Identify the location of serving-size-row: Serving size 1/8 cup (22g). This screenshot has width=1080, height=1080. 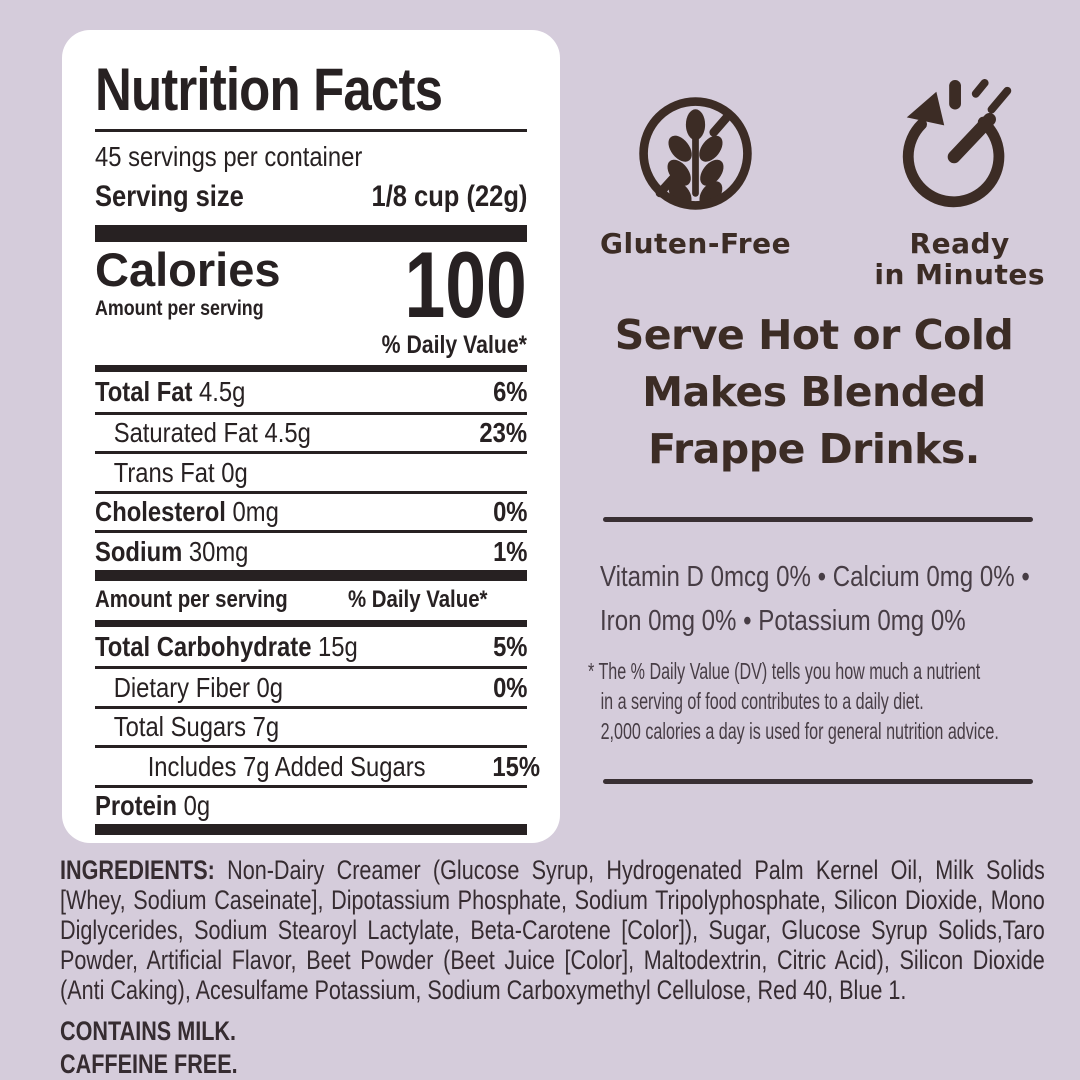
(311, 197).